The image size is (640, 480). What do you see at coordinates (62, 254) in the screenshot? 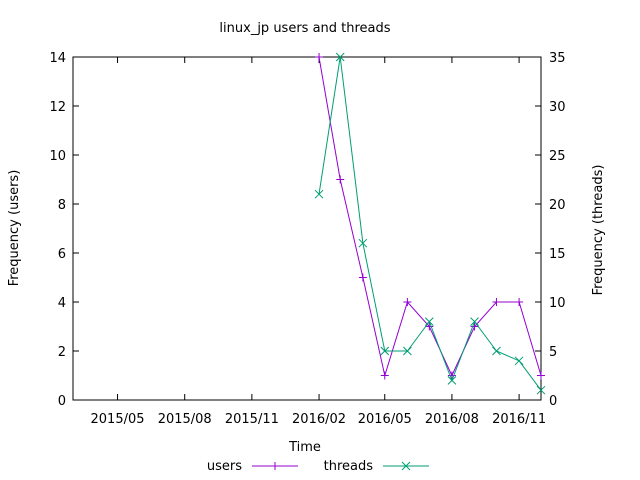
I see `y-tick-label: 6` at bounding box center [62, 254].